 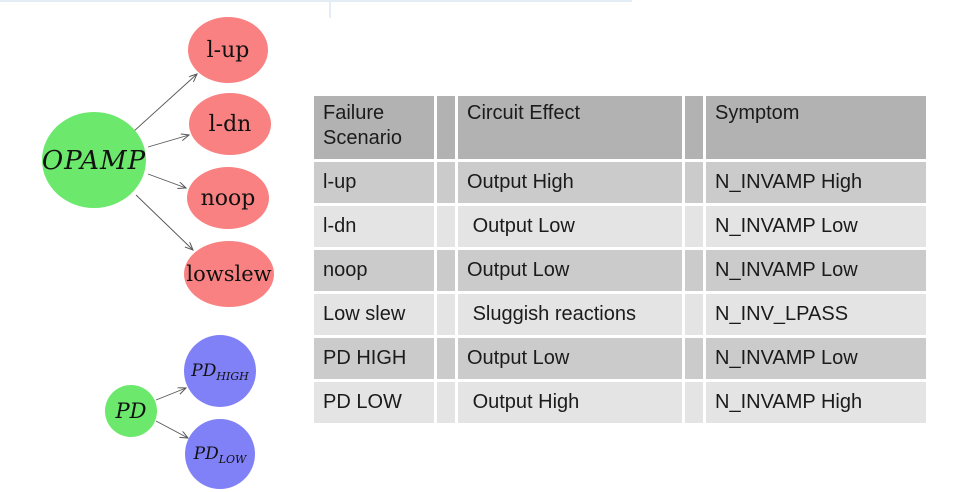 I want to click on node-opamp, so click(x=94, y=160).